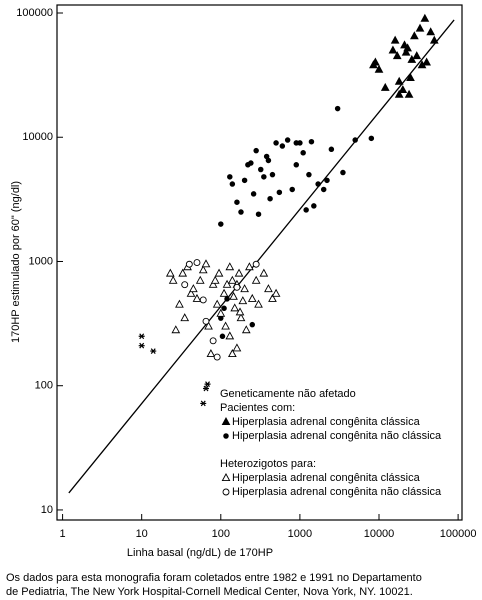  What do you see at coordinates (41, 261) in the screenshot?
I see `y-tick-label: 1000` at bounding box center [41, 261].